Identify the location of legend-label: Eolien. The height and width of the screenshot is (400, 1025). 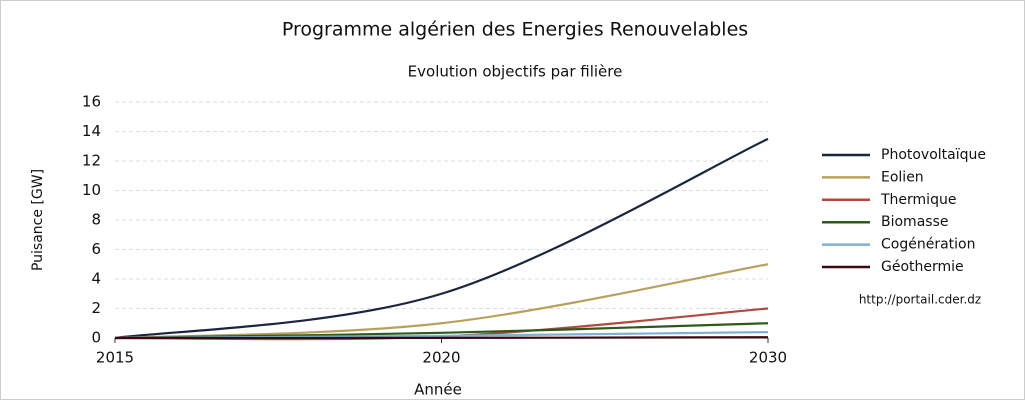
(902, 177).